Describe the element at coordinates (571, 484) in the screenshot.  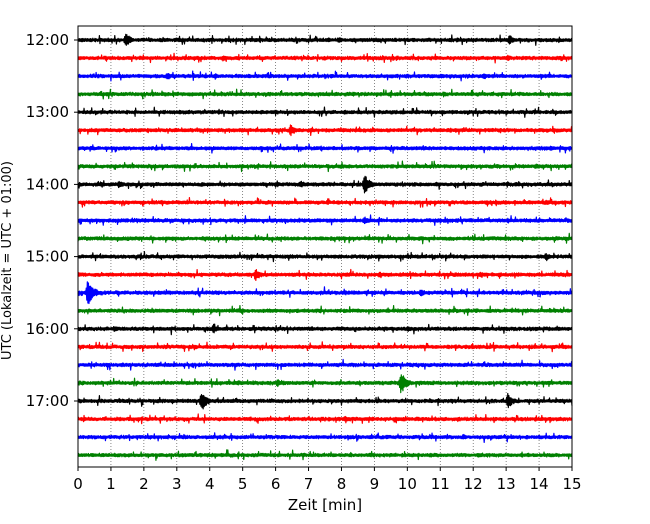
I see `x-tick-label-15: 15` at that location.